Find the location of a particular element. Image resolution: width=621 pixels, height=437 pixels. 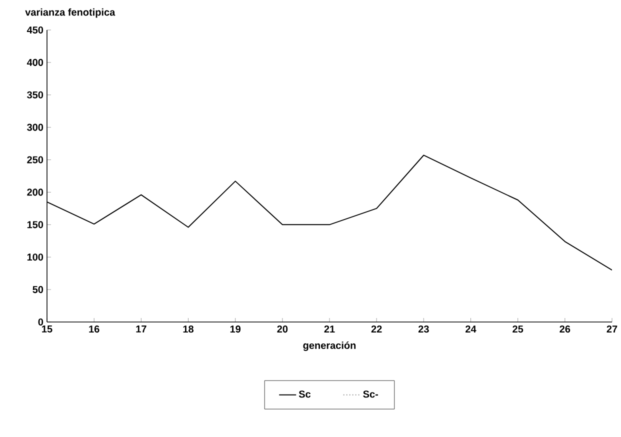

x-axis-title: generación is located at coordinates (329, 346).